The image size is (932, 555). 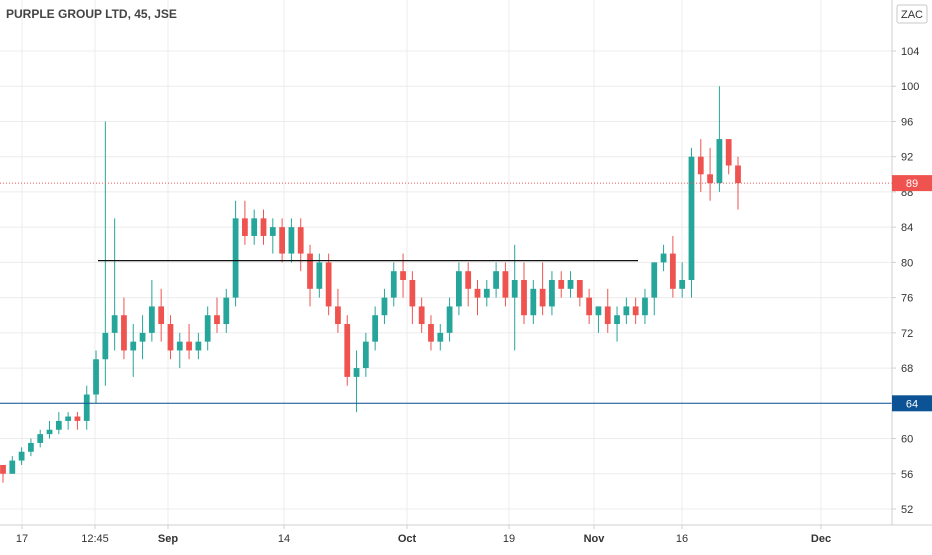 I want to click on currency-badge: ZAC, so click(x=912, y=14).